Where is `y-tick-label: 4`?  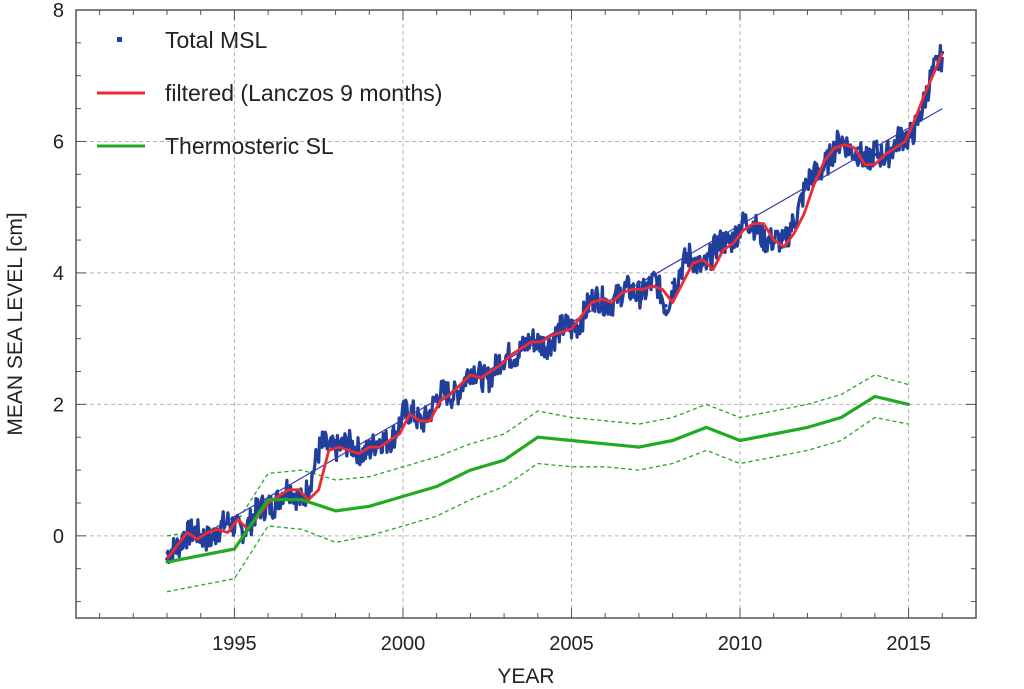
y-tick-label: 4 is located at coordinates (58, 274).